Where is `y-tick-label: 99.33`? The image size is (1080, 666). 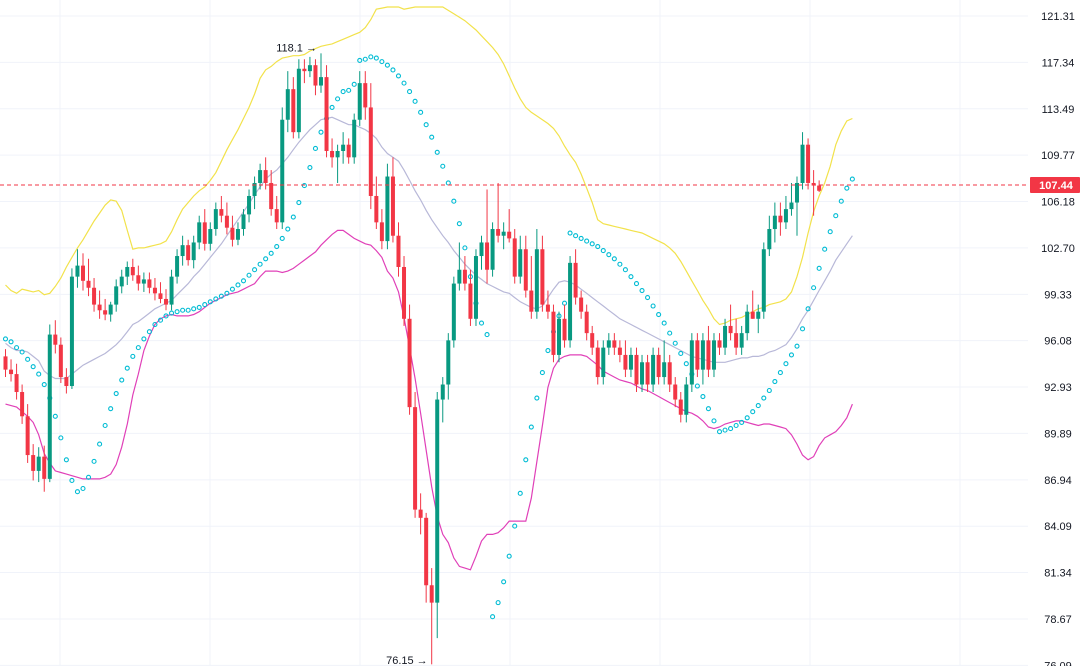 y-tick-label: 99.33 is located at coordinates (1058, 295).